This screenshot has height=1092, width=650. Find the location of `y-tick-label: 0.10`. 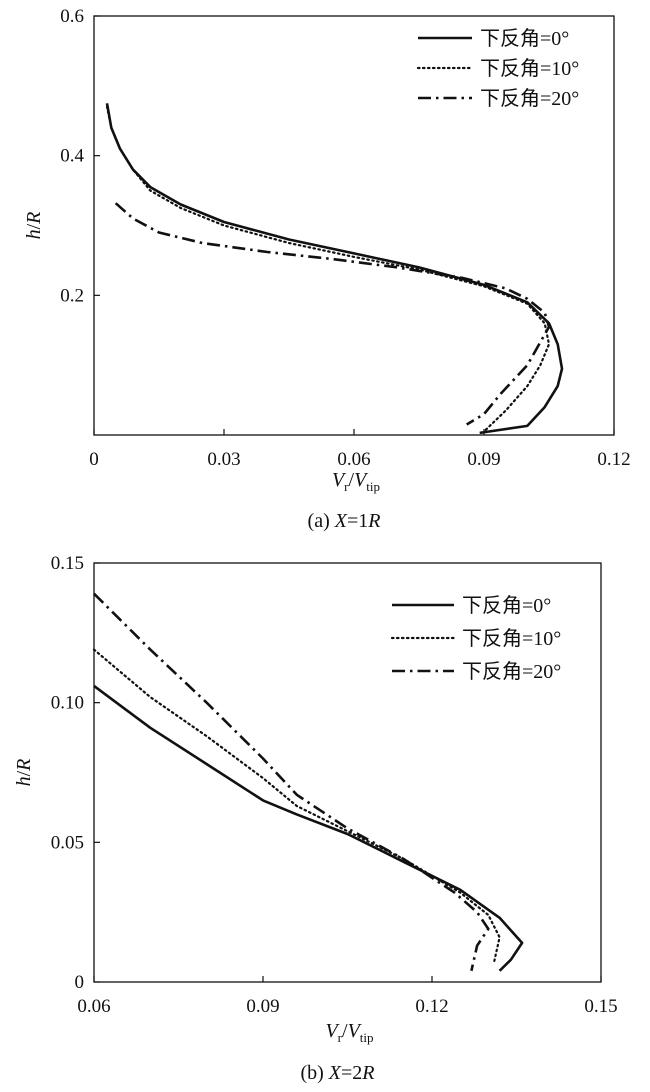

y-tick-label: 0.10 is located at coordinates (67, 703).